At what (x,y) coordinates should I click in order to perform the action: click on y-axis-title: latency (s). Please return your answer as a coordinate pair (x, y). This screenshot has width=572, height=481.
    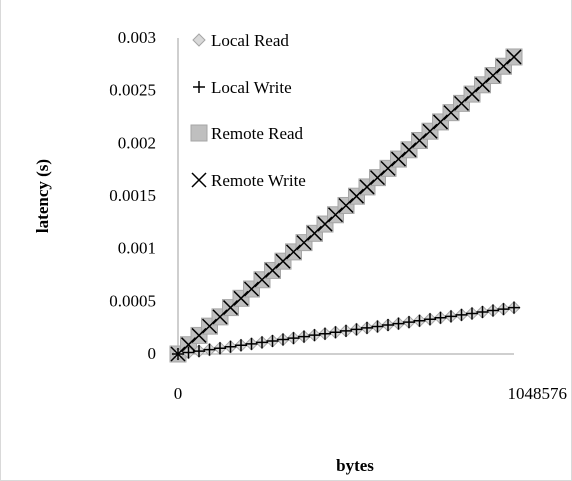
    Looking at the image, I should click on (42, 196).